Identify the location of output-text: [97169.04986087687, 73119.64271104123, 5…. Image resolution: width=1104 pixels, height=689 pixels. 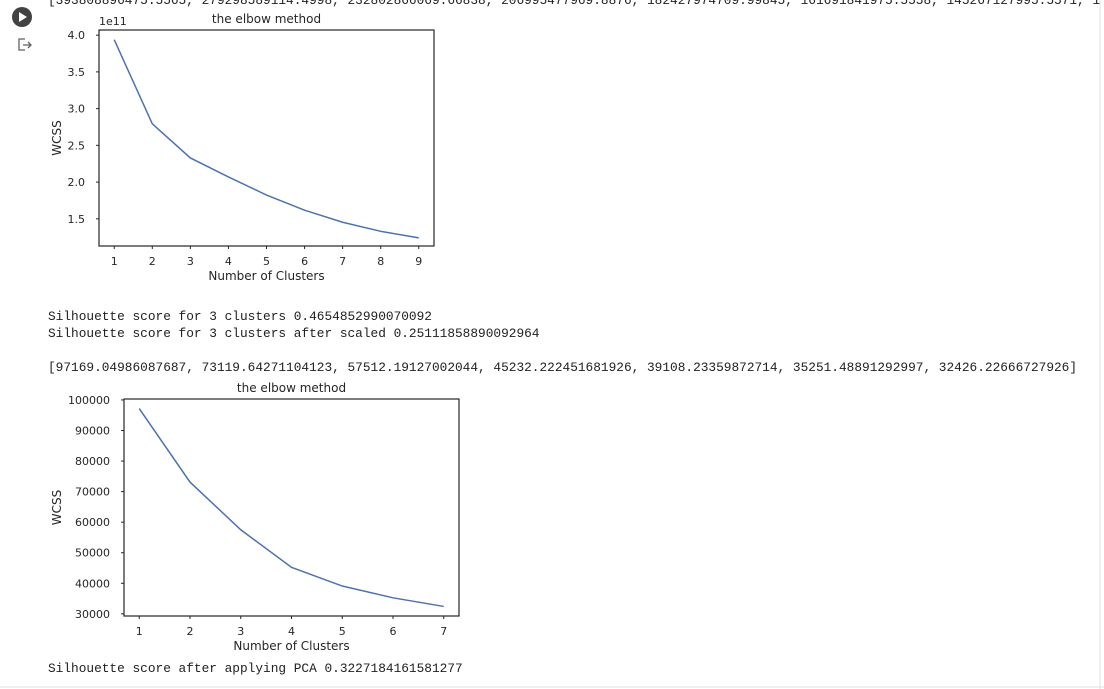
(562, 367).